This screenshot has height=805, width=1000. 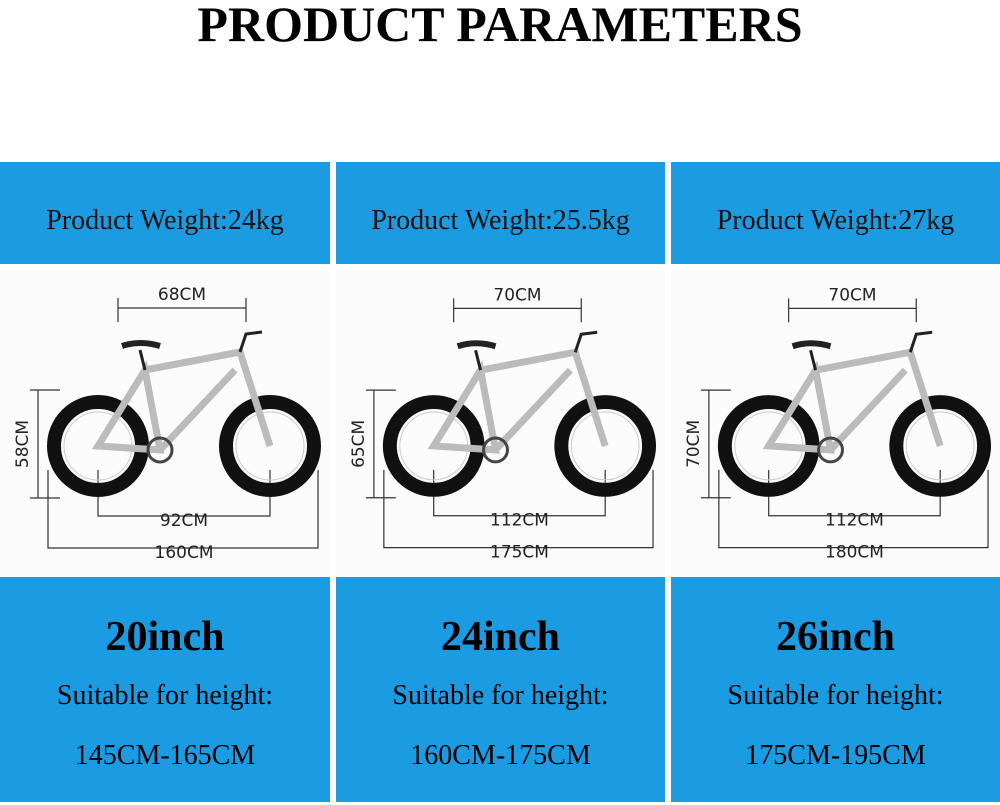 What do you see at coordinates (500, 637) in the screenshot?
I see `wheel-size: 24inch` at bounding box center [500, 637].